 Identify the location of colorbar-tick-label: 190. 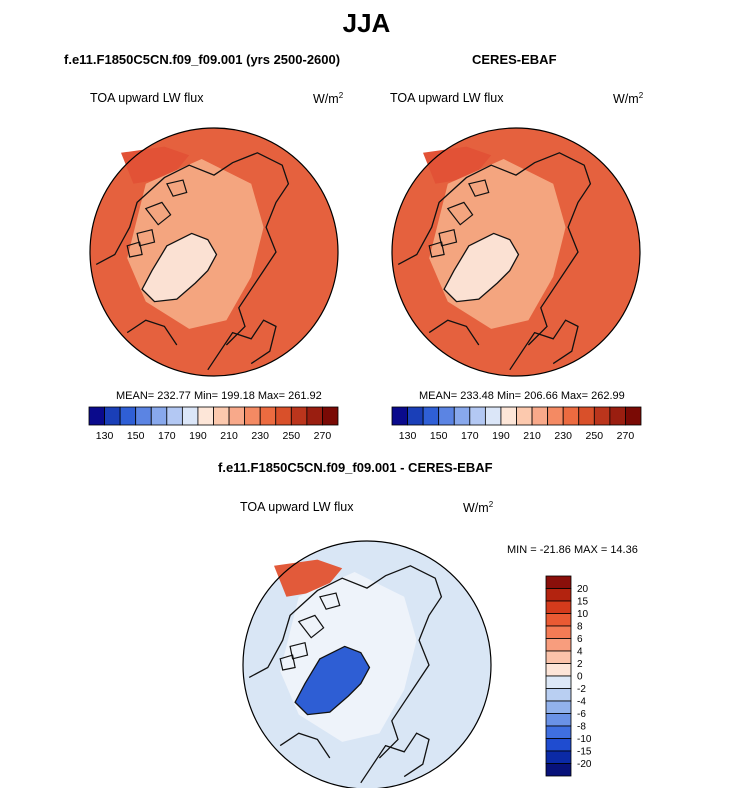
(501, 436).